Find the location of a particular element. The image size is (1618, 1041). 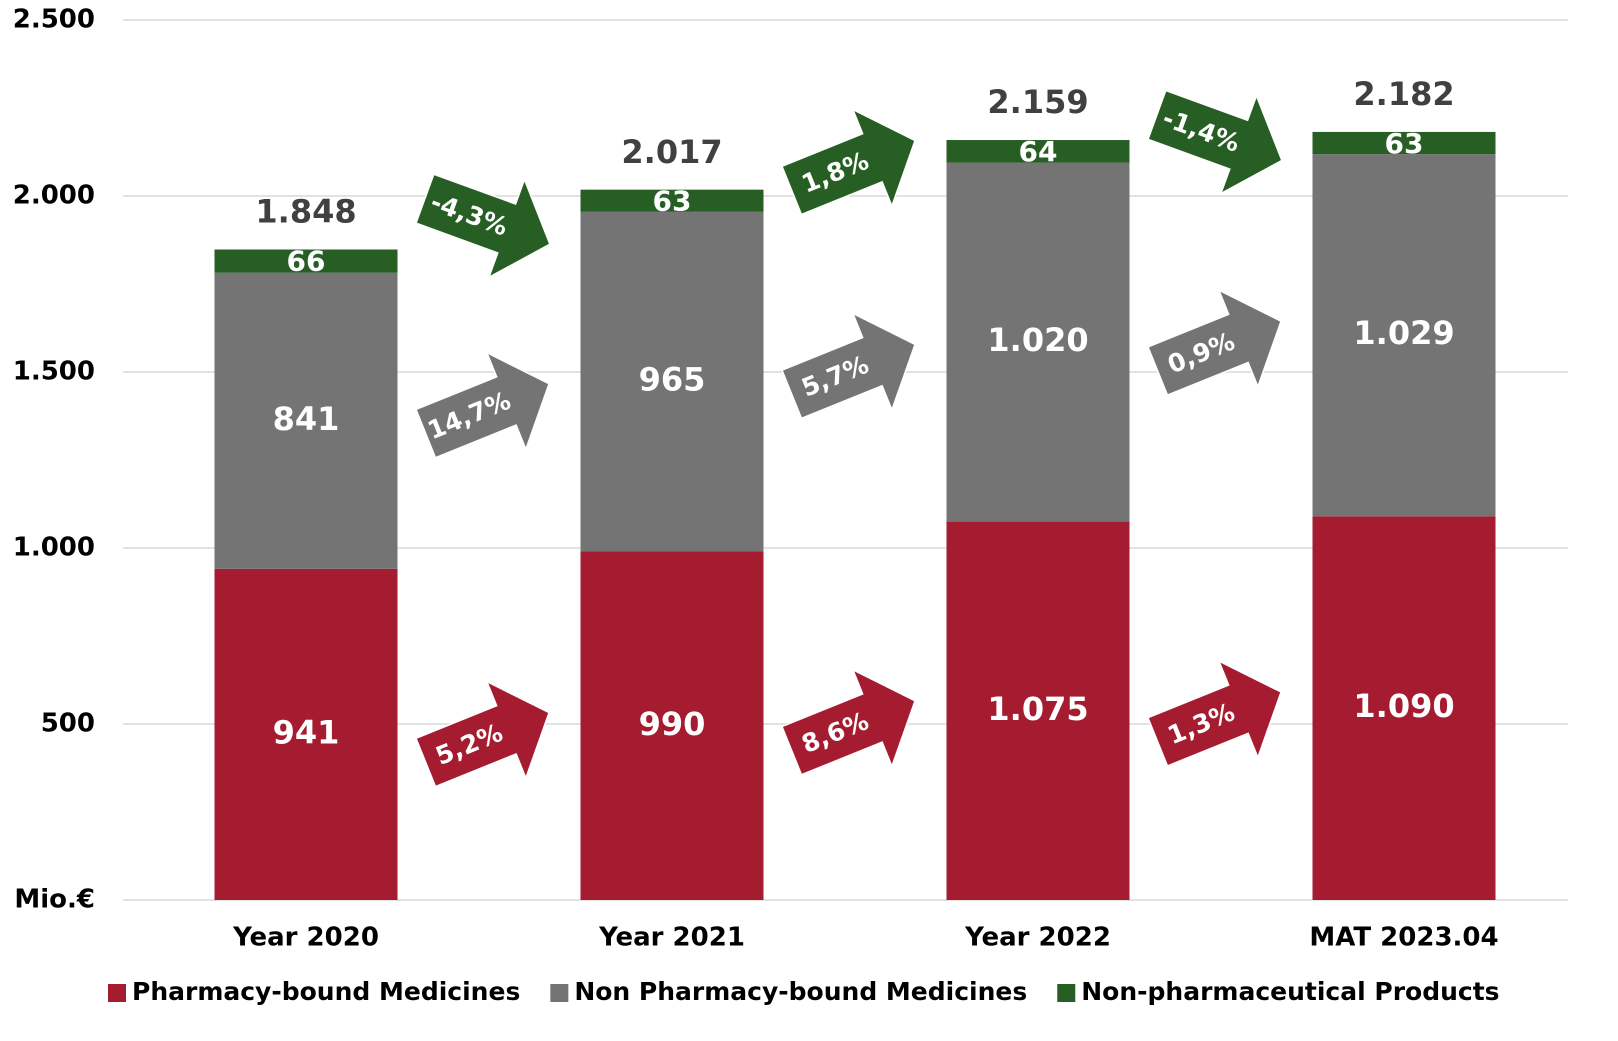

data-label: 1.020 is located at coordinates (1037, 340).